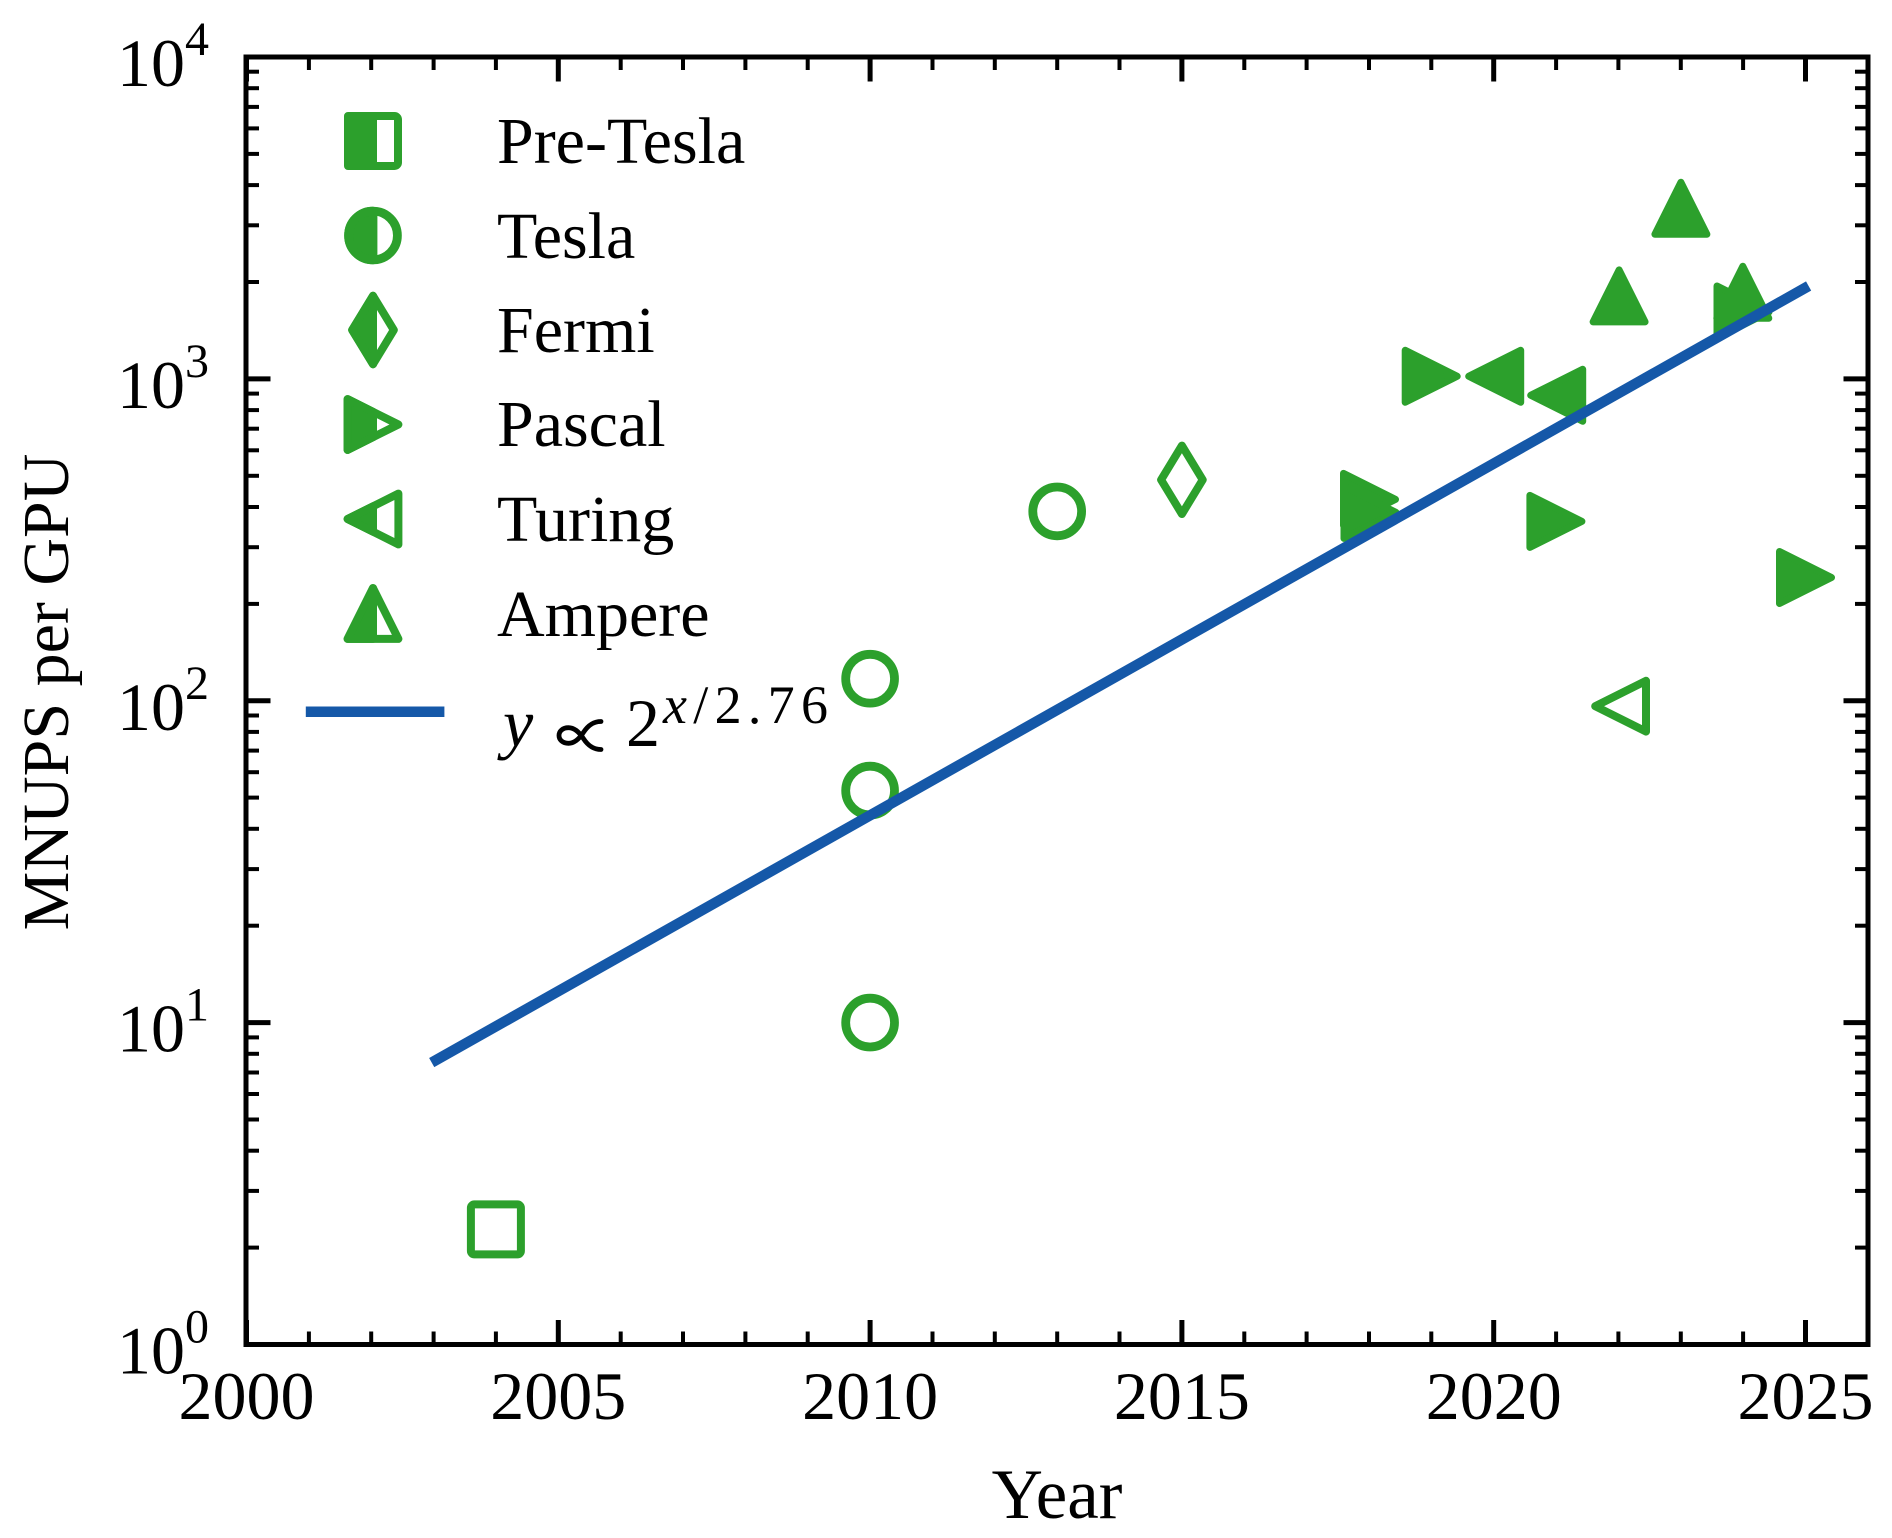  I want to click on svg-text: x/2.76, so click(748, 705).